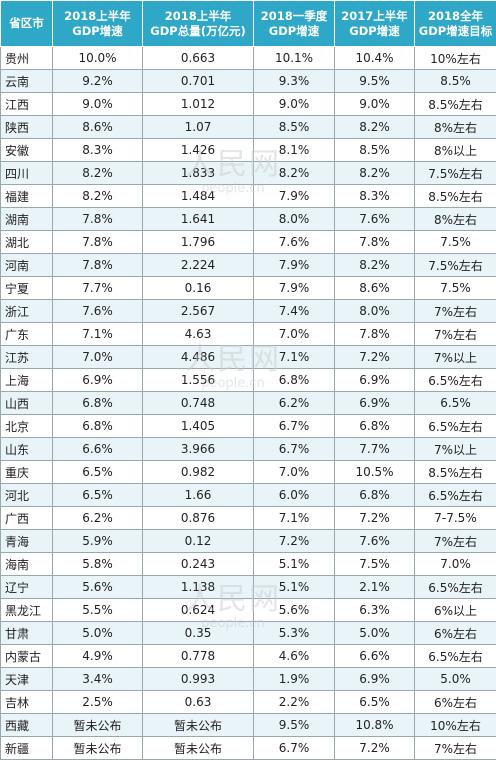 This screenshot has width=496, height=760. What do you see at coordinates (98, 518) in the screenshot?
I see `value-cell: 6.2%` at bounding box center [98, 518].